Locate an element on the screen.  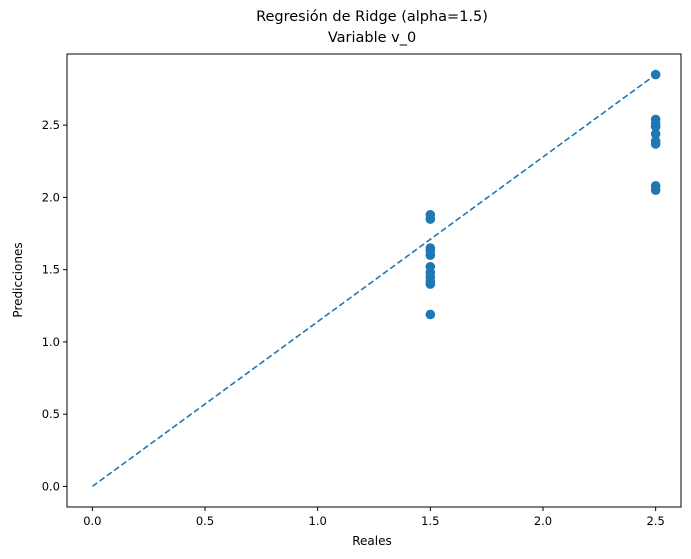
y-axis-label: Predicciones is located at coordinates (18, 279).